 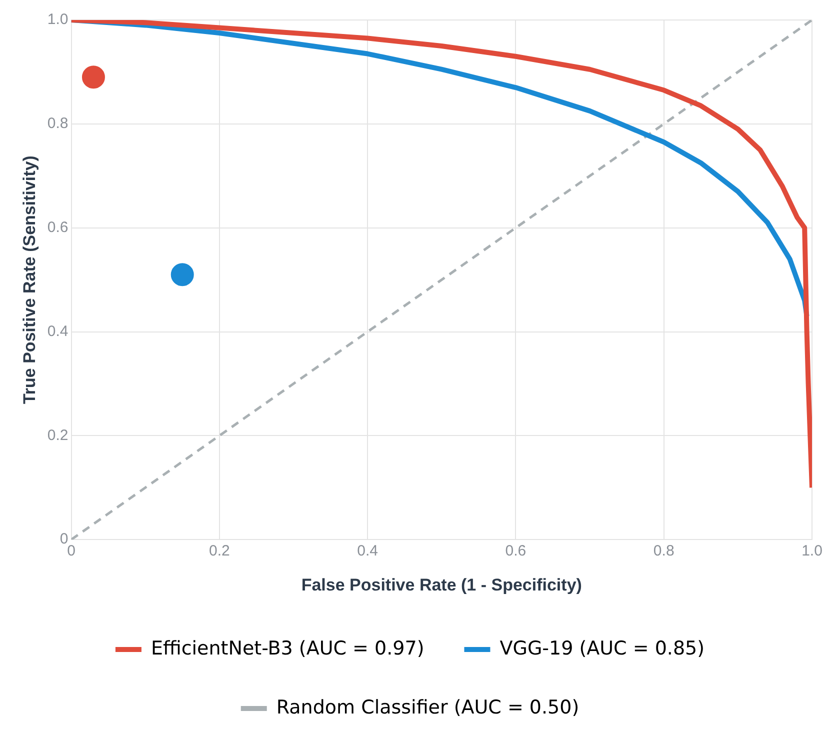 What do you see at coordinates (64, 539) in the screenshot?
I see `y-tick-label: 0` at bounding box center [64, 539].